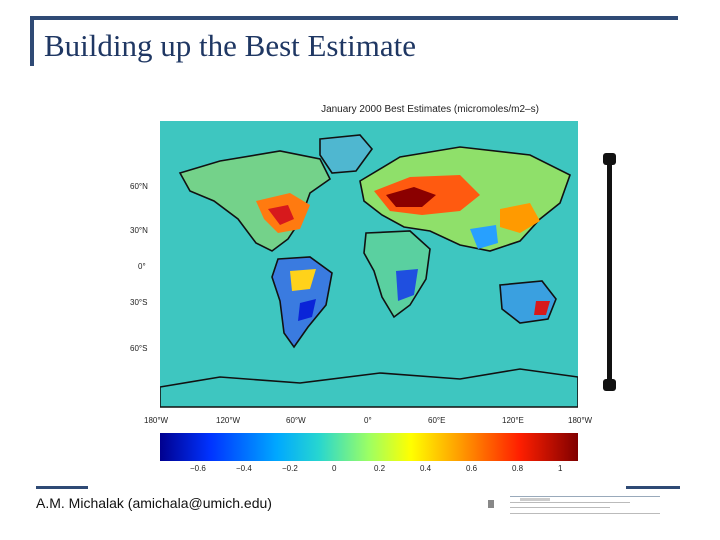  I want to click on lat-label-30n: 30°N, so click(139, 230).